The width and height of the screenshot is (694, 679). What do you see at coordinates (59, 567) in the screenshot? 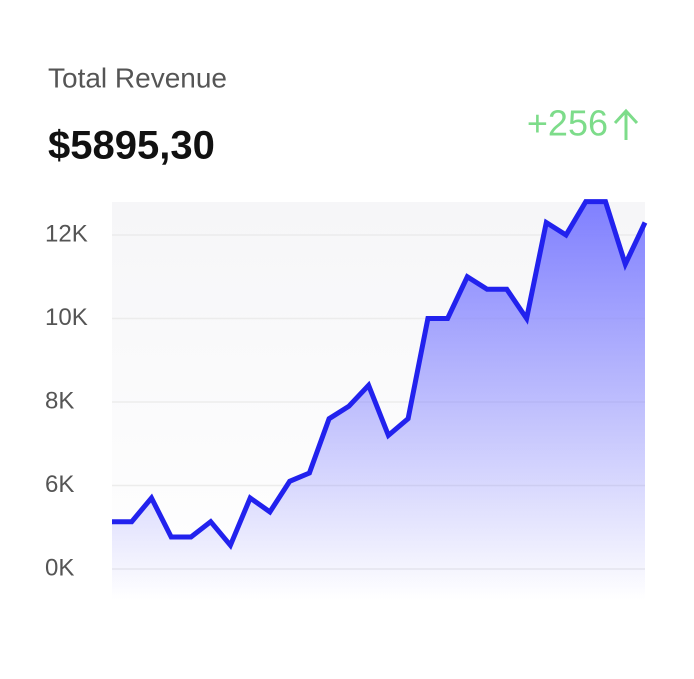
I see `y-tick-label: 0K` at bounding box center [59, 567].